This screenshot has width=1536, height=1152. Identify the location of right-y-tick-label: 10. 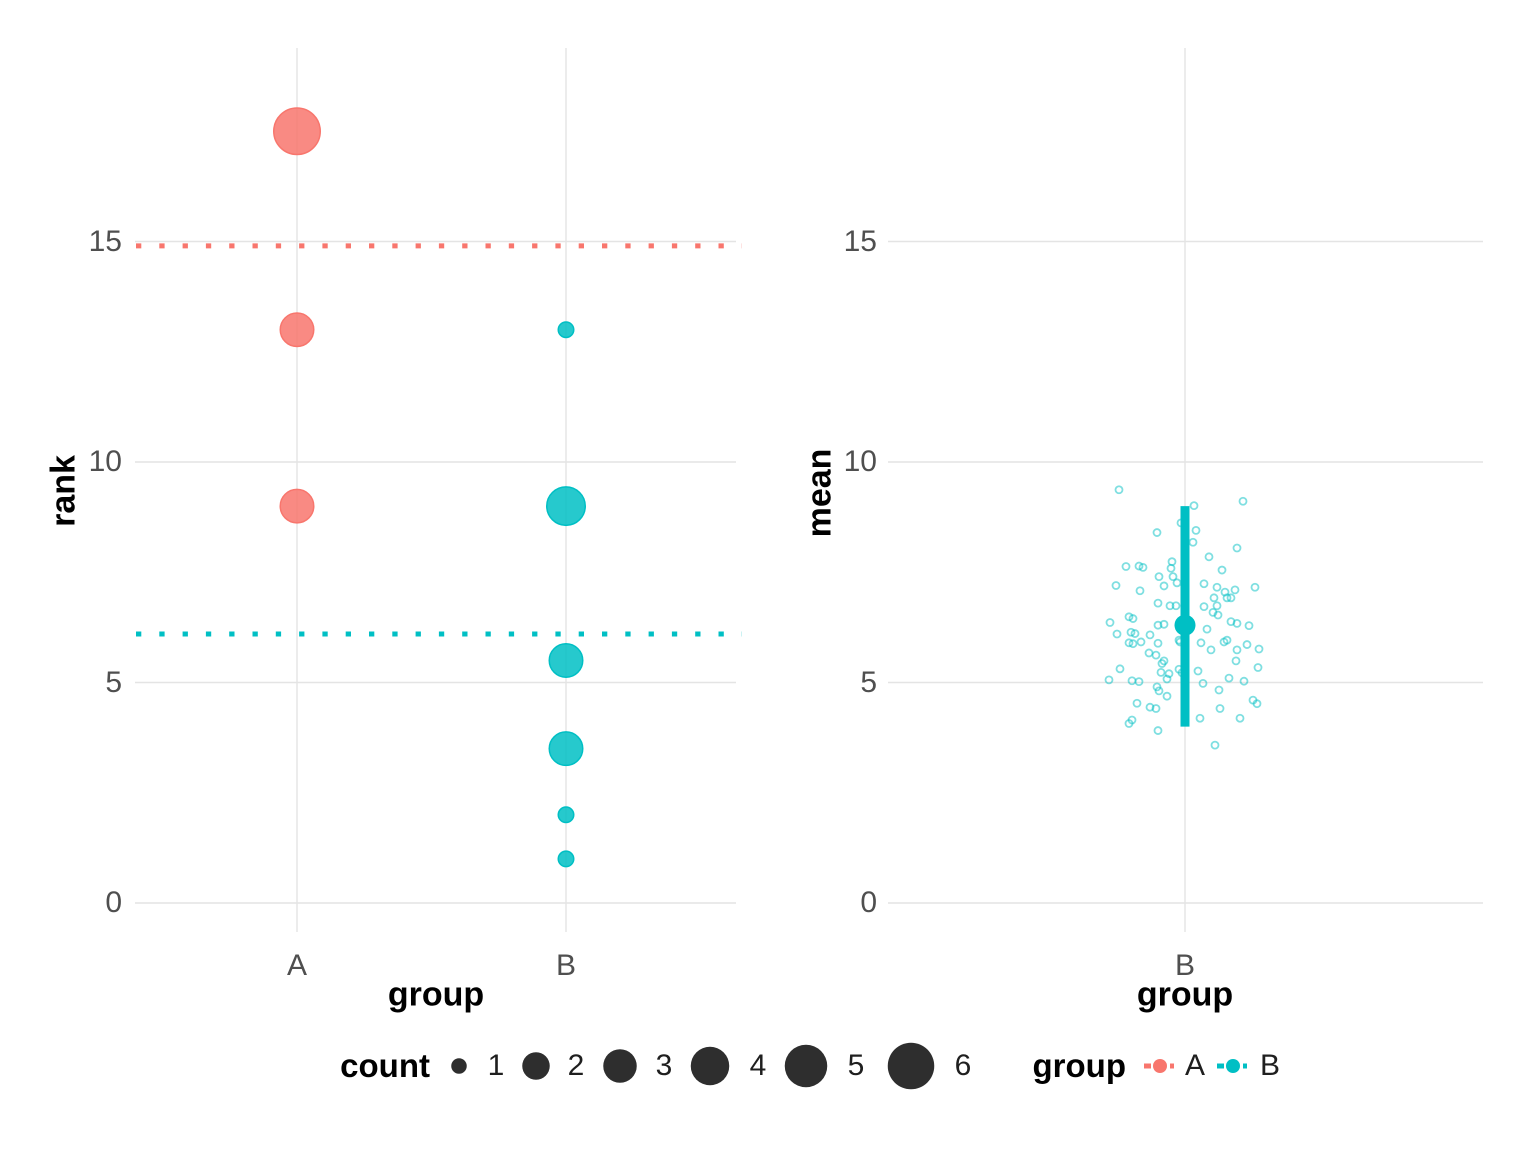
(860, 461).